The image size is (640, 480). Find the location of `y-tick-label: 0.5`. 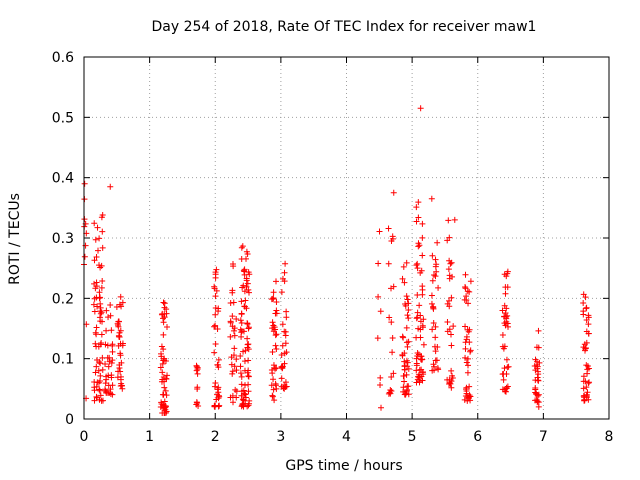

y-tick-label: 0.5 is located at coordinates (63, 118).